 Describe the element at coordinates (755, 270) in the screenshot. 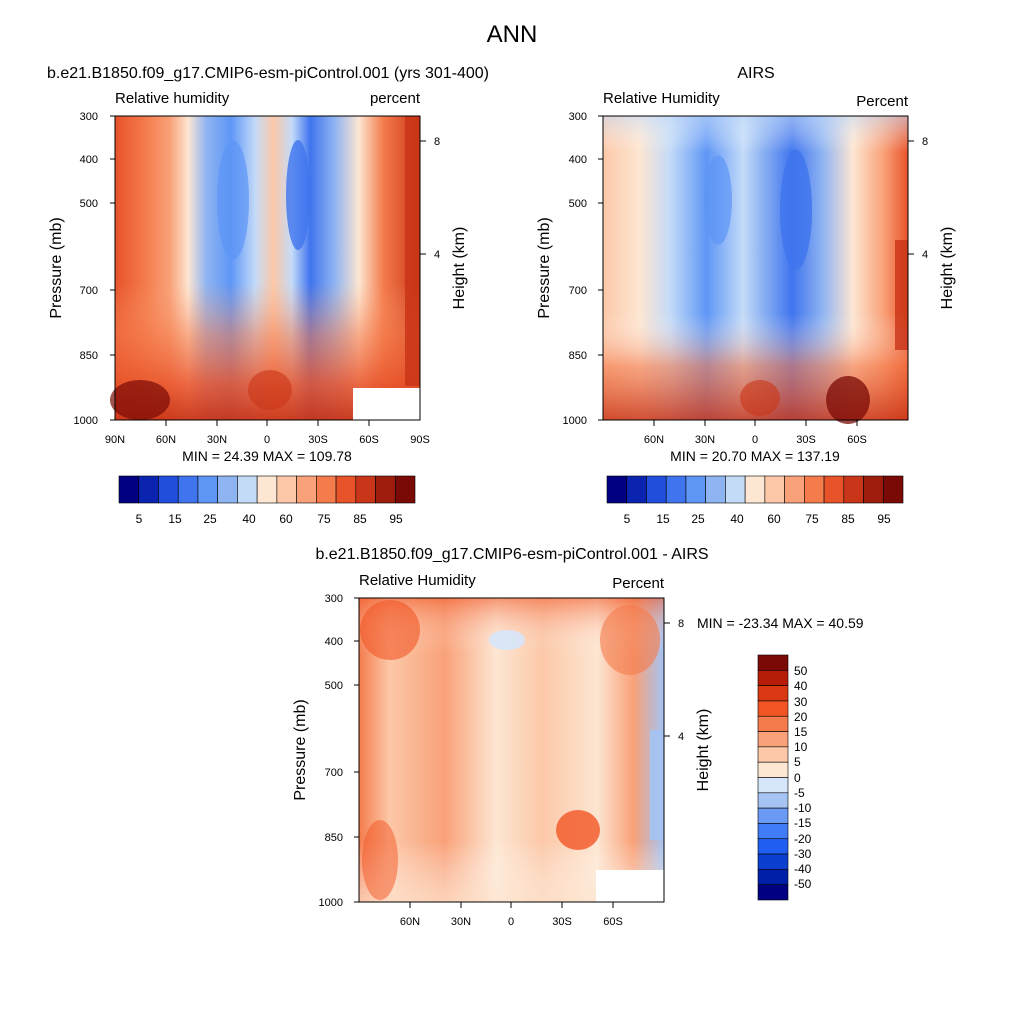

I see `panel-obs-field` at that location.